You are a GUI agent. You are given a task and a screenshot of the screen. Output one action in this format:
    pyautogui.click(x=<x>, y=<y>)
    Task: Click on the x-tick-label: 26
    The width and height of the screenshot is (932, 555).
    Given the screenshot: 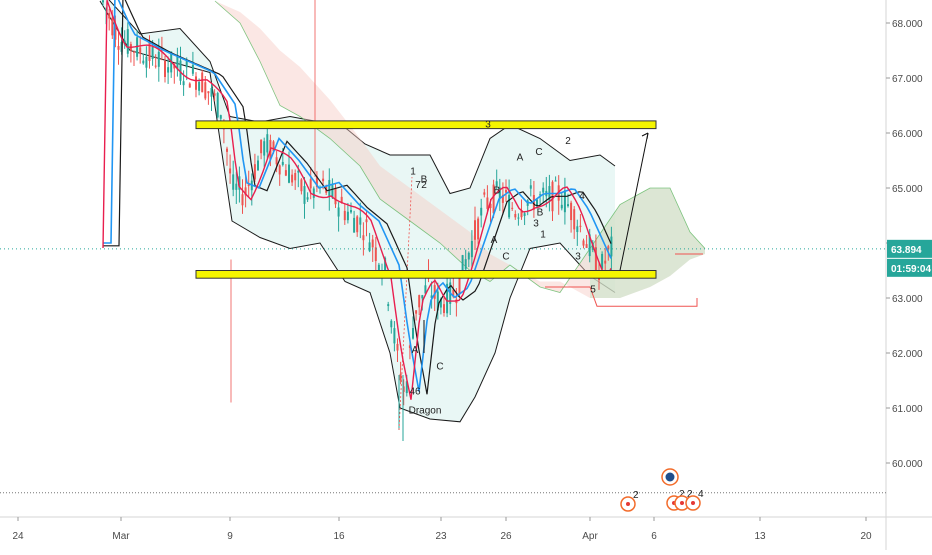 What is the action you would take?
    pyautogui.click(x=506, y=536)
    